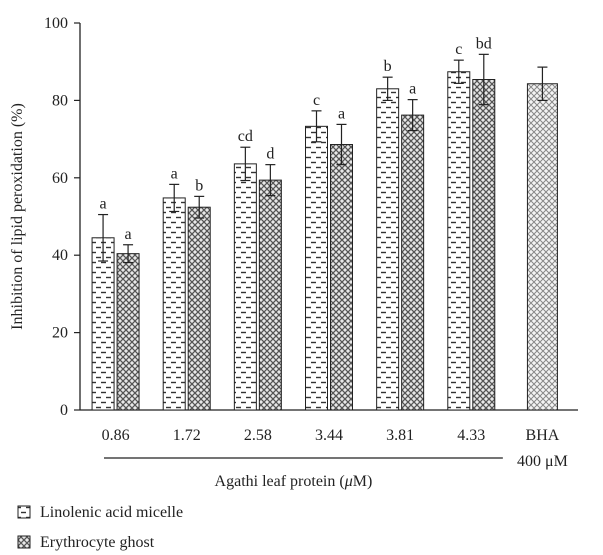  What do you see at coordinates (542, 247) in the screenshot?
I see `reference-bar` at bounding box center [542, 247].